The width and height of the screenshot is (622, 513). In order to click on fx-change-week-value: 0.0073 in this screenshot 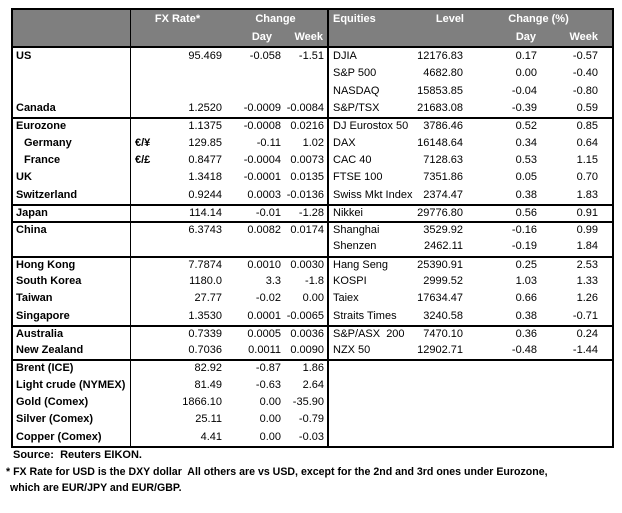, I will do `click(307, 160)`.